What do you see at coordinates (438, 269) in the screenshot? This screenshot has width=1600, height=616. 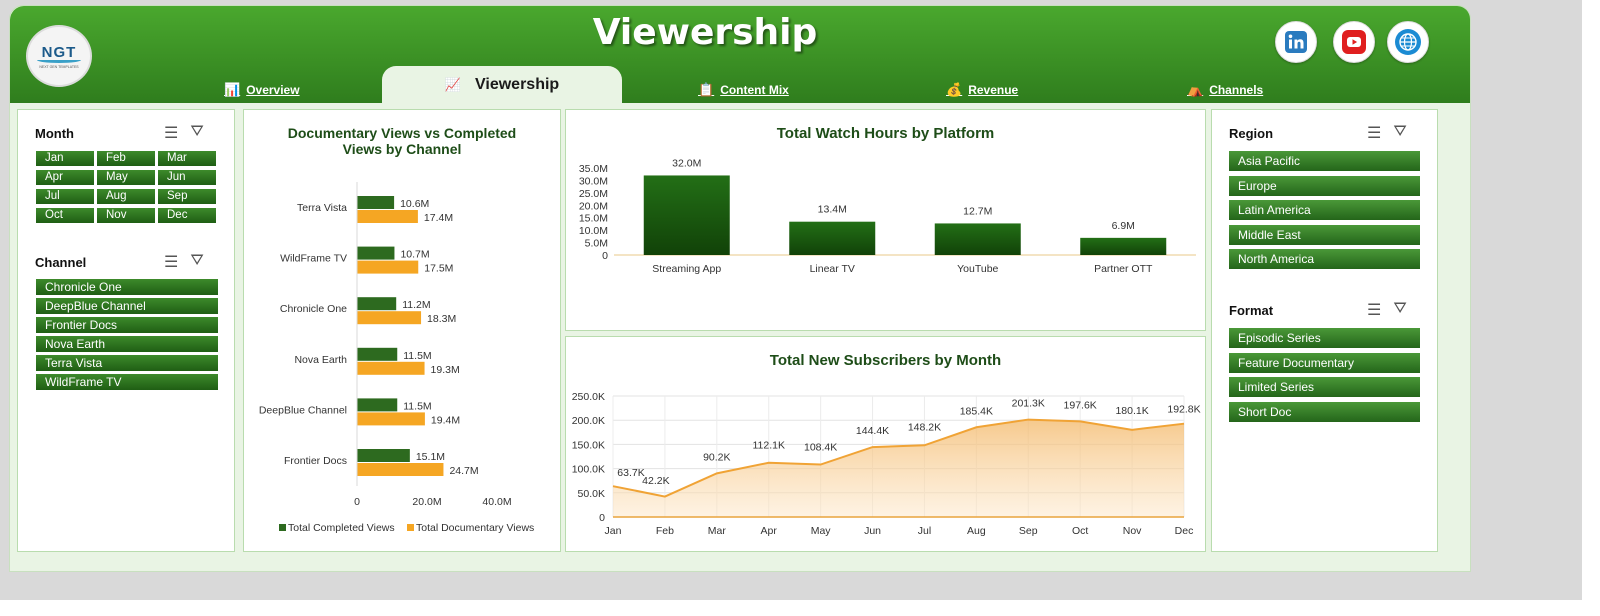 I see `data-label: 17.5M` at bounding box center [438, 269].